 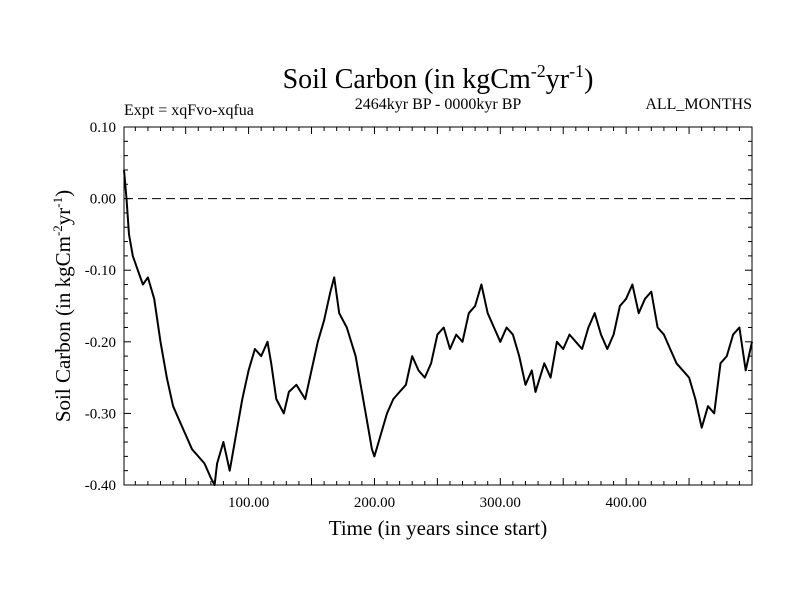 What do you see at coordinates (100, 307) in the screenshot?
I see `y-tick-labels-group: 0.10 0.00 -0.10 -0.20 -0.30 -0.40` at bounding box center [100, 307].